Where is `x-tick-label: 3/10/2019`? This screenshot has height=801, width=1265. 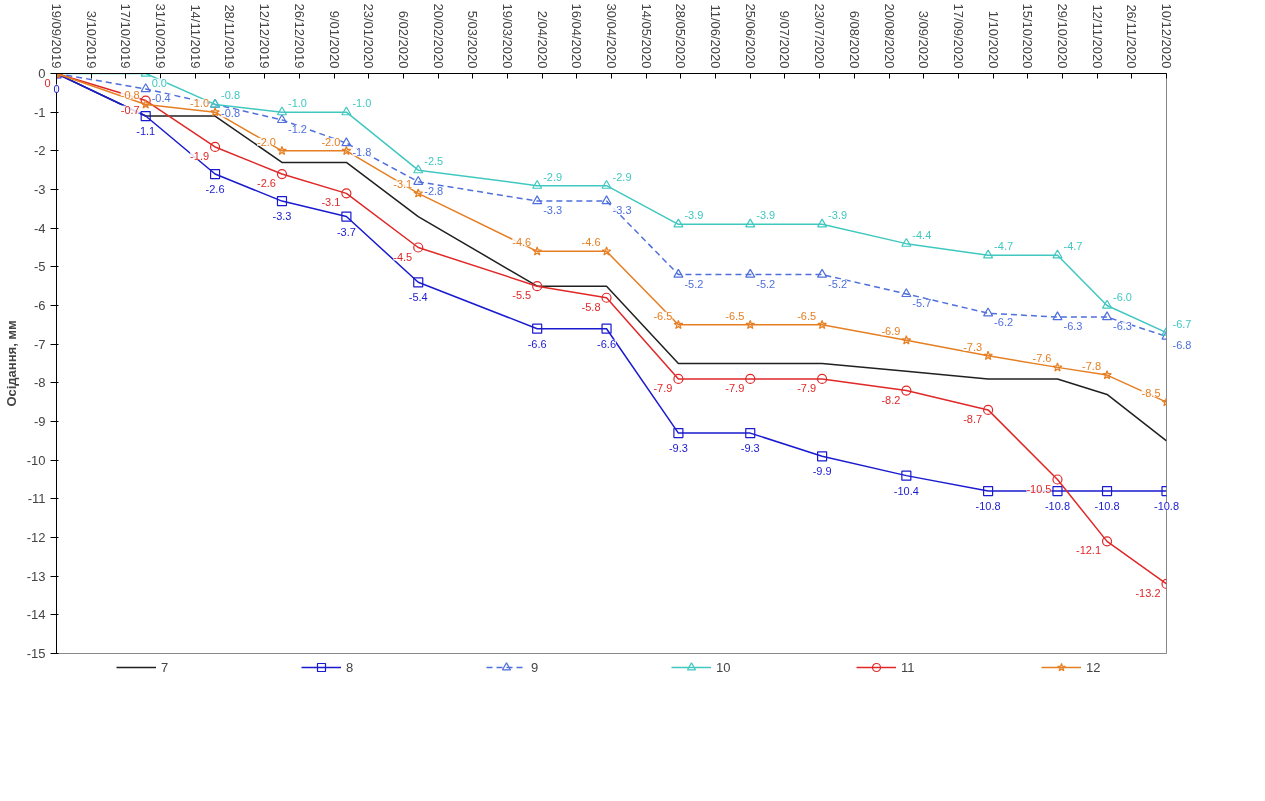 x-tick-label: 3/10/2019 is located at coordinates (91, 39).